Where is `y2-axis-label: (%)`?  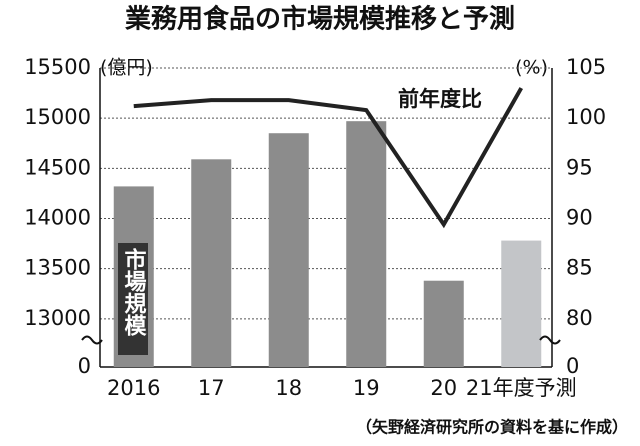 y2-axis-label: (%) is located at coordinates (531, 68).